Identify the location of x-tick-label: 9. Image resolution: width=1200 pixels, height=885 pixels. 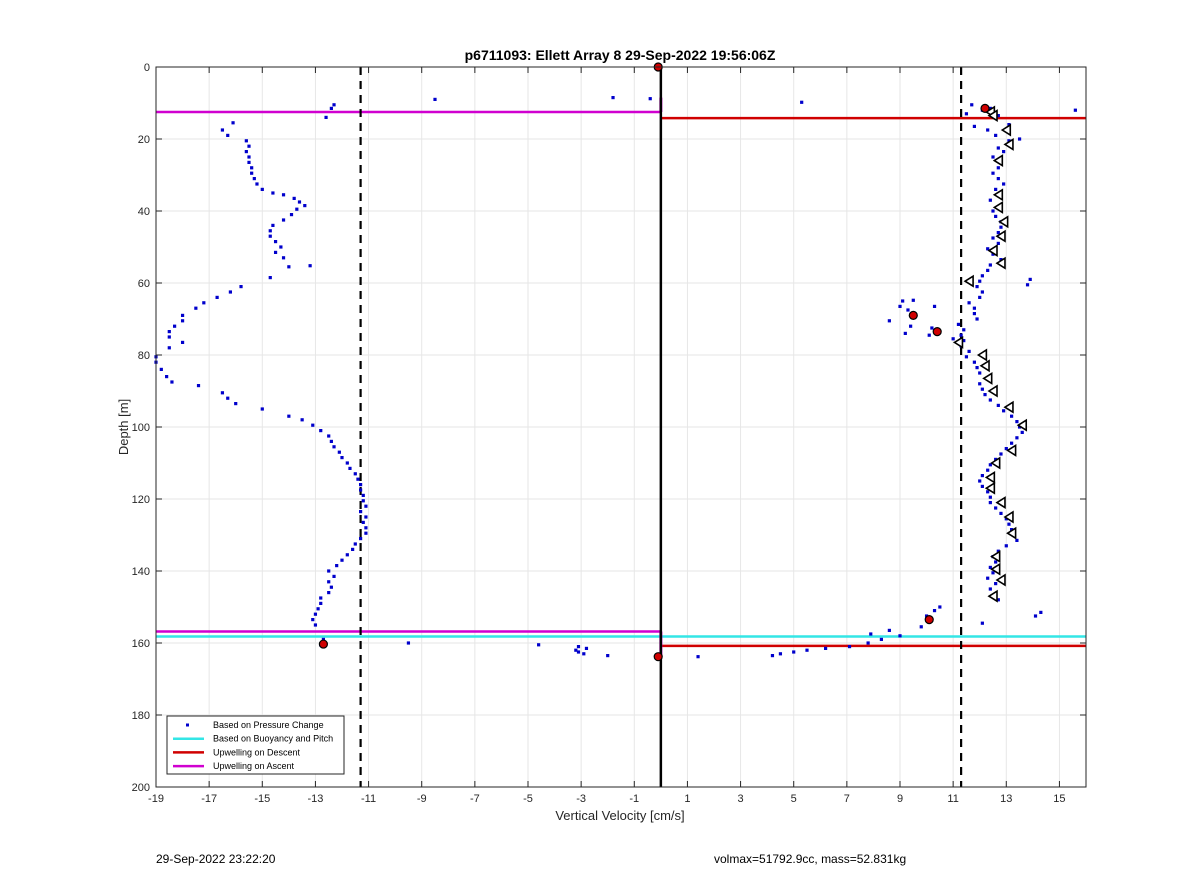
(900, 799).